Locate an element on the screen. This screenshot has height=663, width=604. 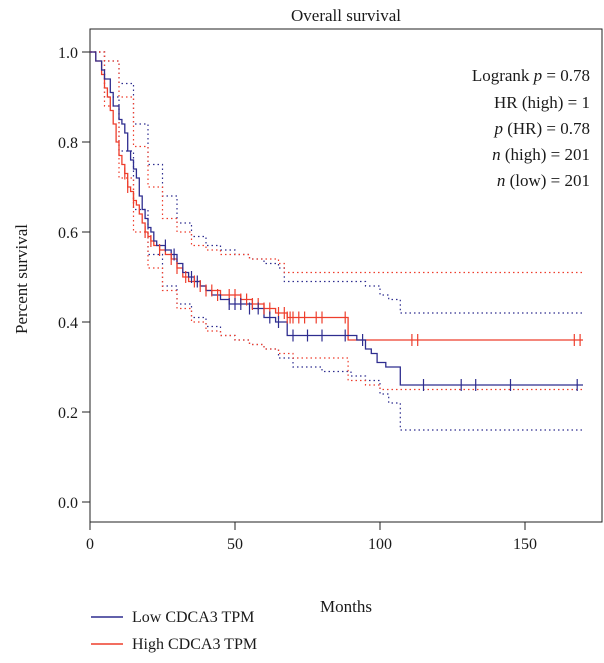
x-tick-label: 100 is located at coordinates (380, 544).